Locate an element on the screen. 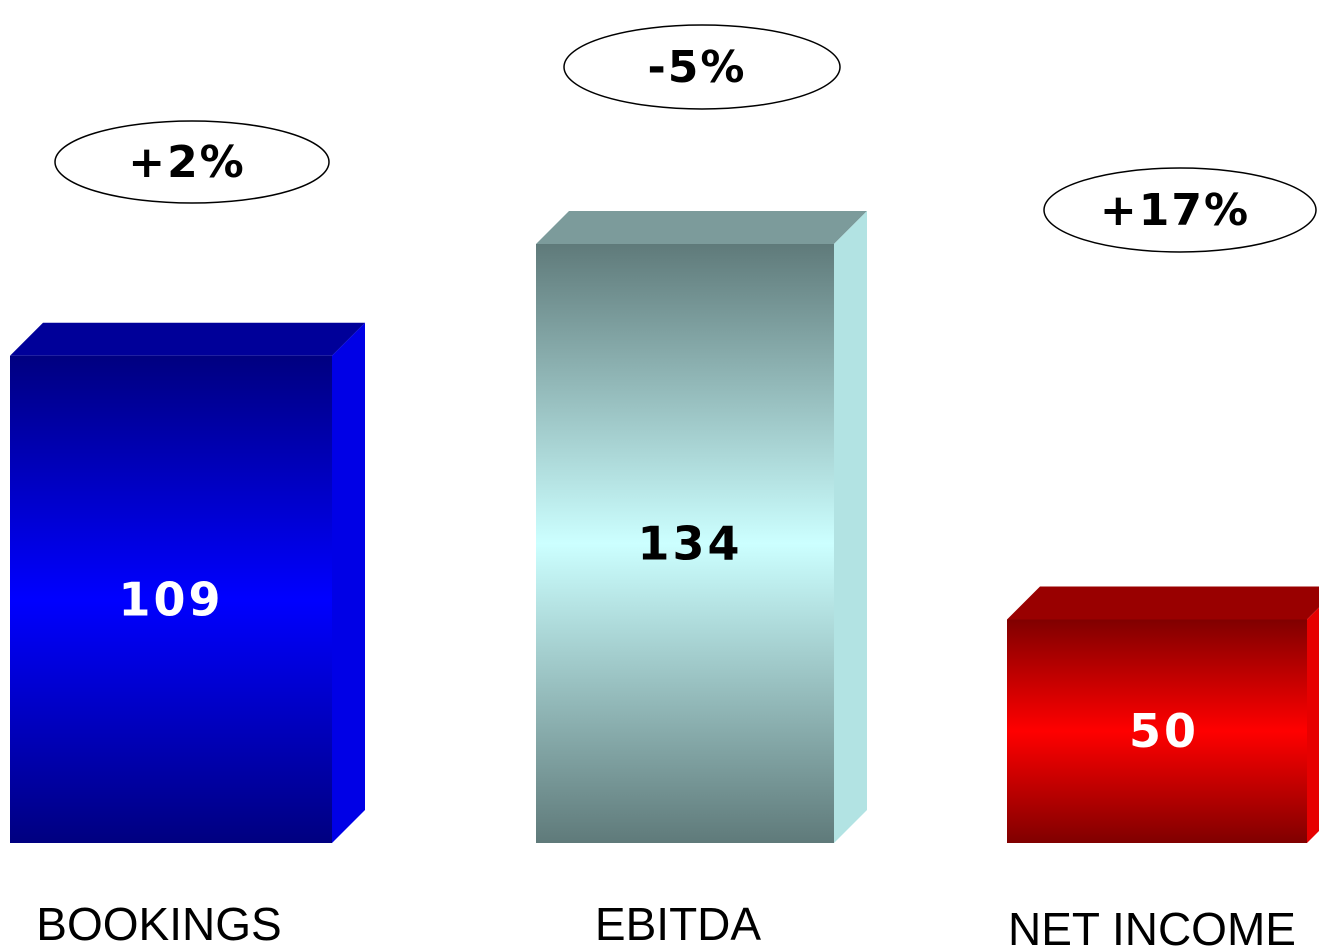 Image resolution: width=1319 pixels, height=950 pixels. data-label: 50 is located at coordinates (1164, 731).